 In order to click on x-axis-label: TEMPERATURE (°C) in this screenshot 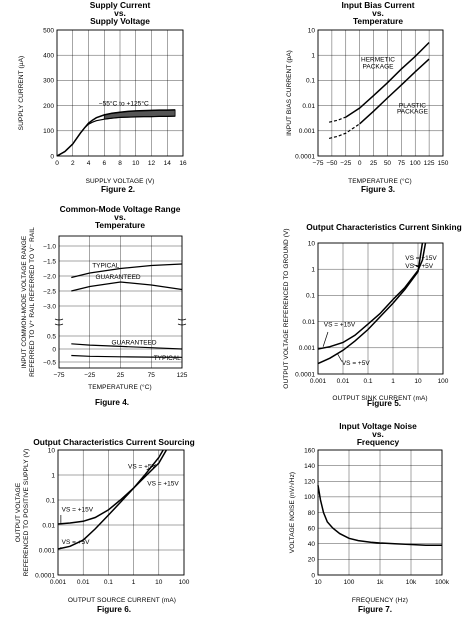, I will do `click(380, 181)`.